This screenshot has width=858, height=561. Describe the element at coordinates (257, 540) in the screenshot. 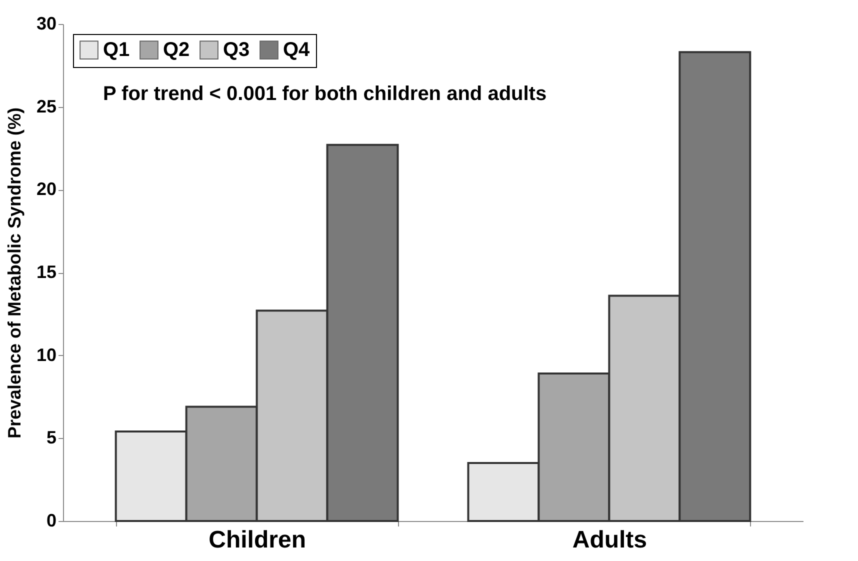

I see `x-tick-label: Children` at that location.